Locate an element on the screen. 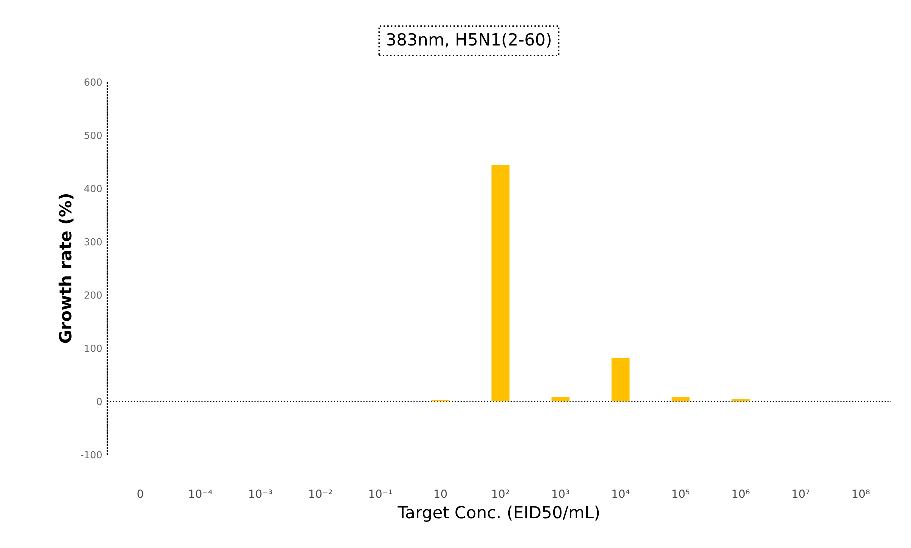 Image resolution: width=911 pixels, height=548 pixels. chart-title: 383nm, H5N1(2-60) is located at coordinates (469, 40).